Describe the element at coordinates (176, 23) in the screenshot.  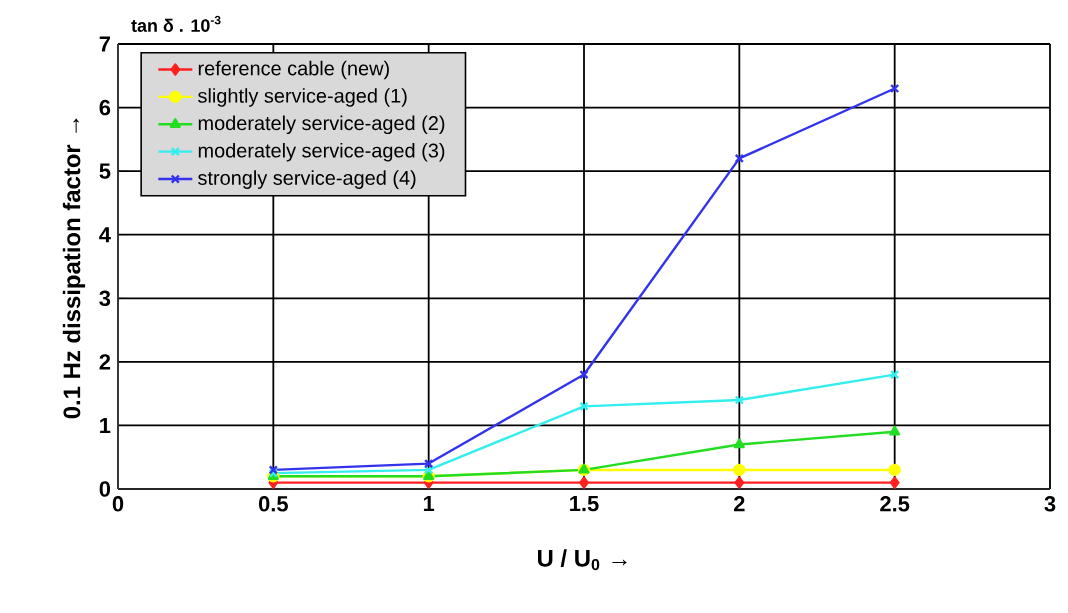
I see `chart-subtitle: tan δ . 10$^{-3}$` at that location.